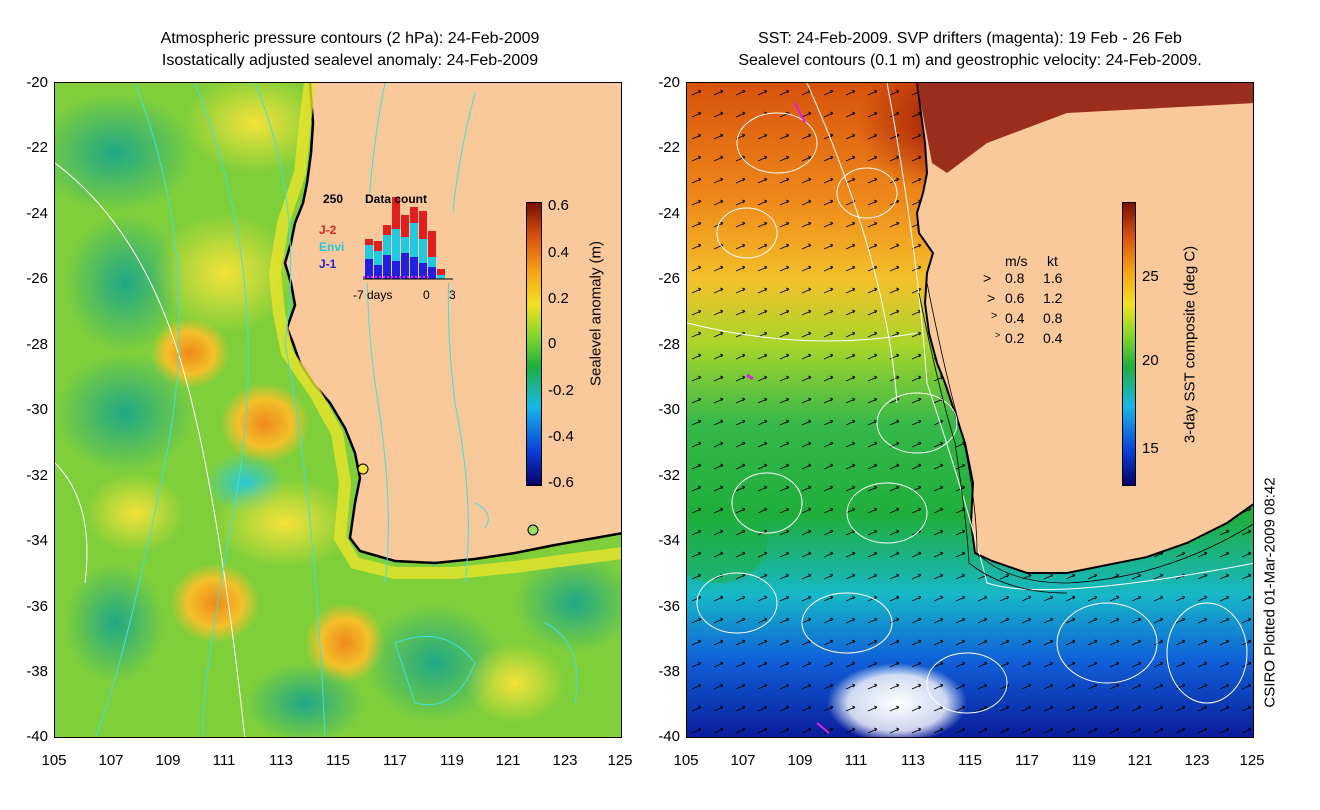 This screenshot has height=810, width=1320. What do you see at coordinates (1053, 318) in the screenshot?
I see `velocity-legend-kt: 0.8` at bounding box center [1053, 318].